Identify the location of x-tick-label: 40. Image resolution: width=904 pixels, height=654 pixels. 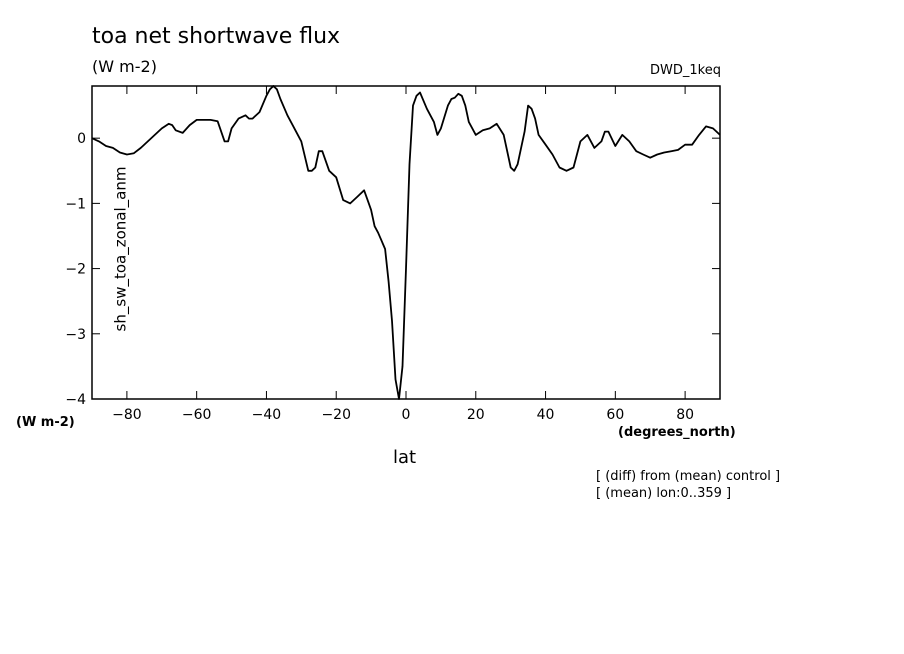
(546, 415).